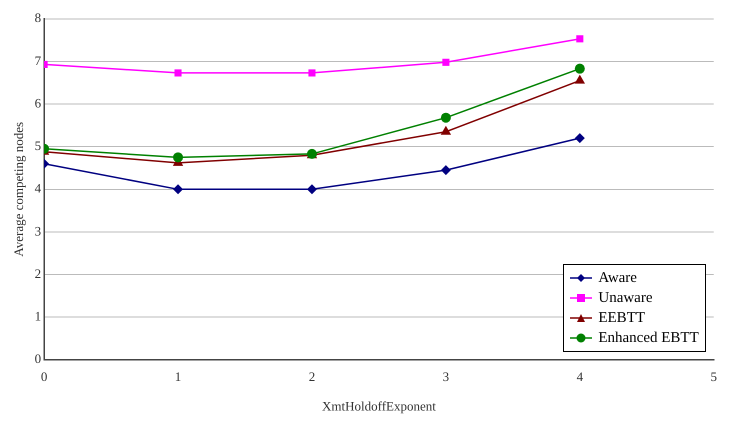  Describe the element at coordinates (312, 376) in the screenshot. I see `x-tick-label: 2` at that location.